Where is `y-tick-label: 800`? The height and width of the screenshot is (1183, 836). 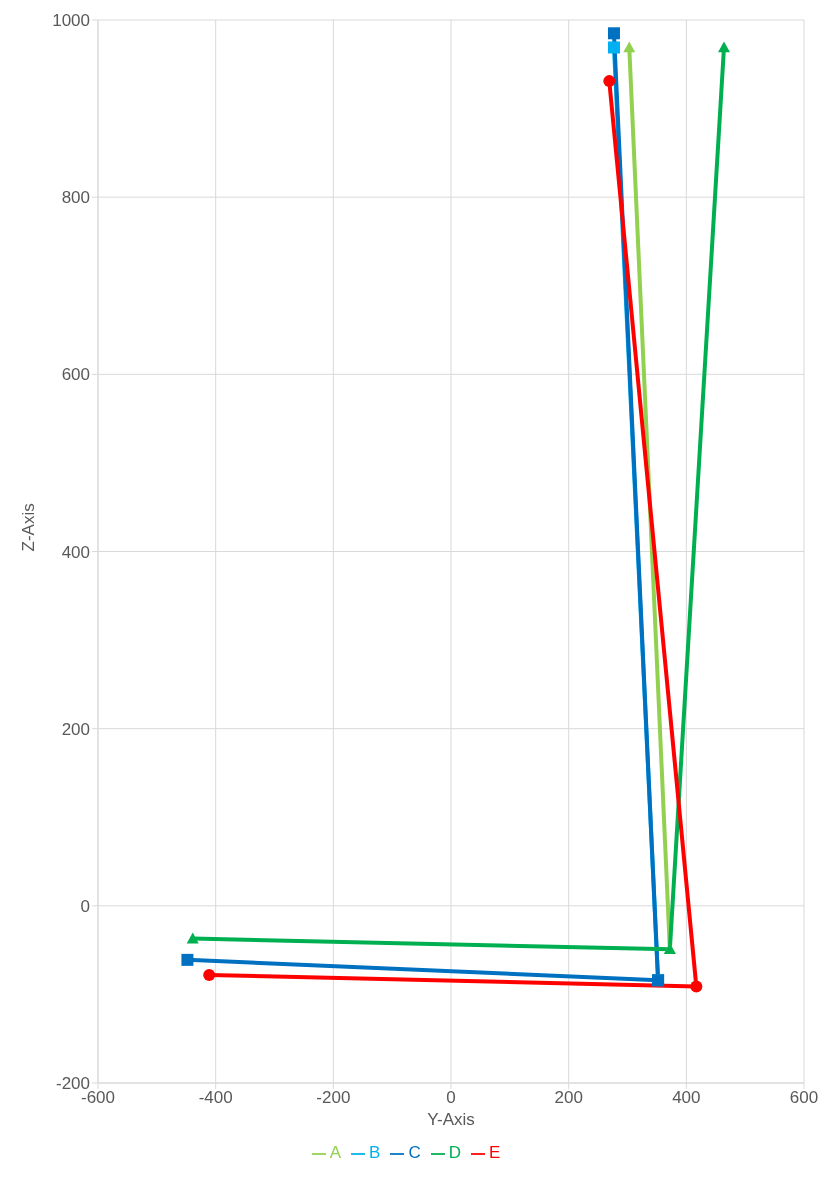 y-tick-label: 800 is located at coordinates (75, 198).